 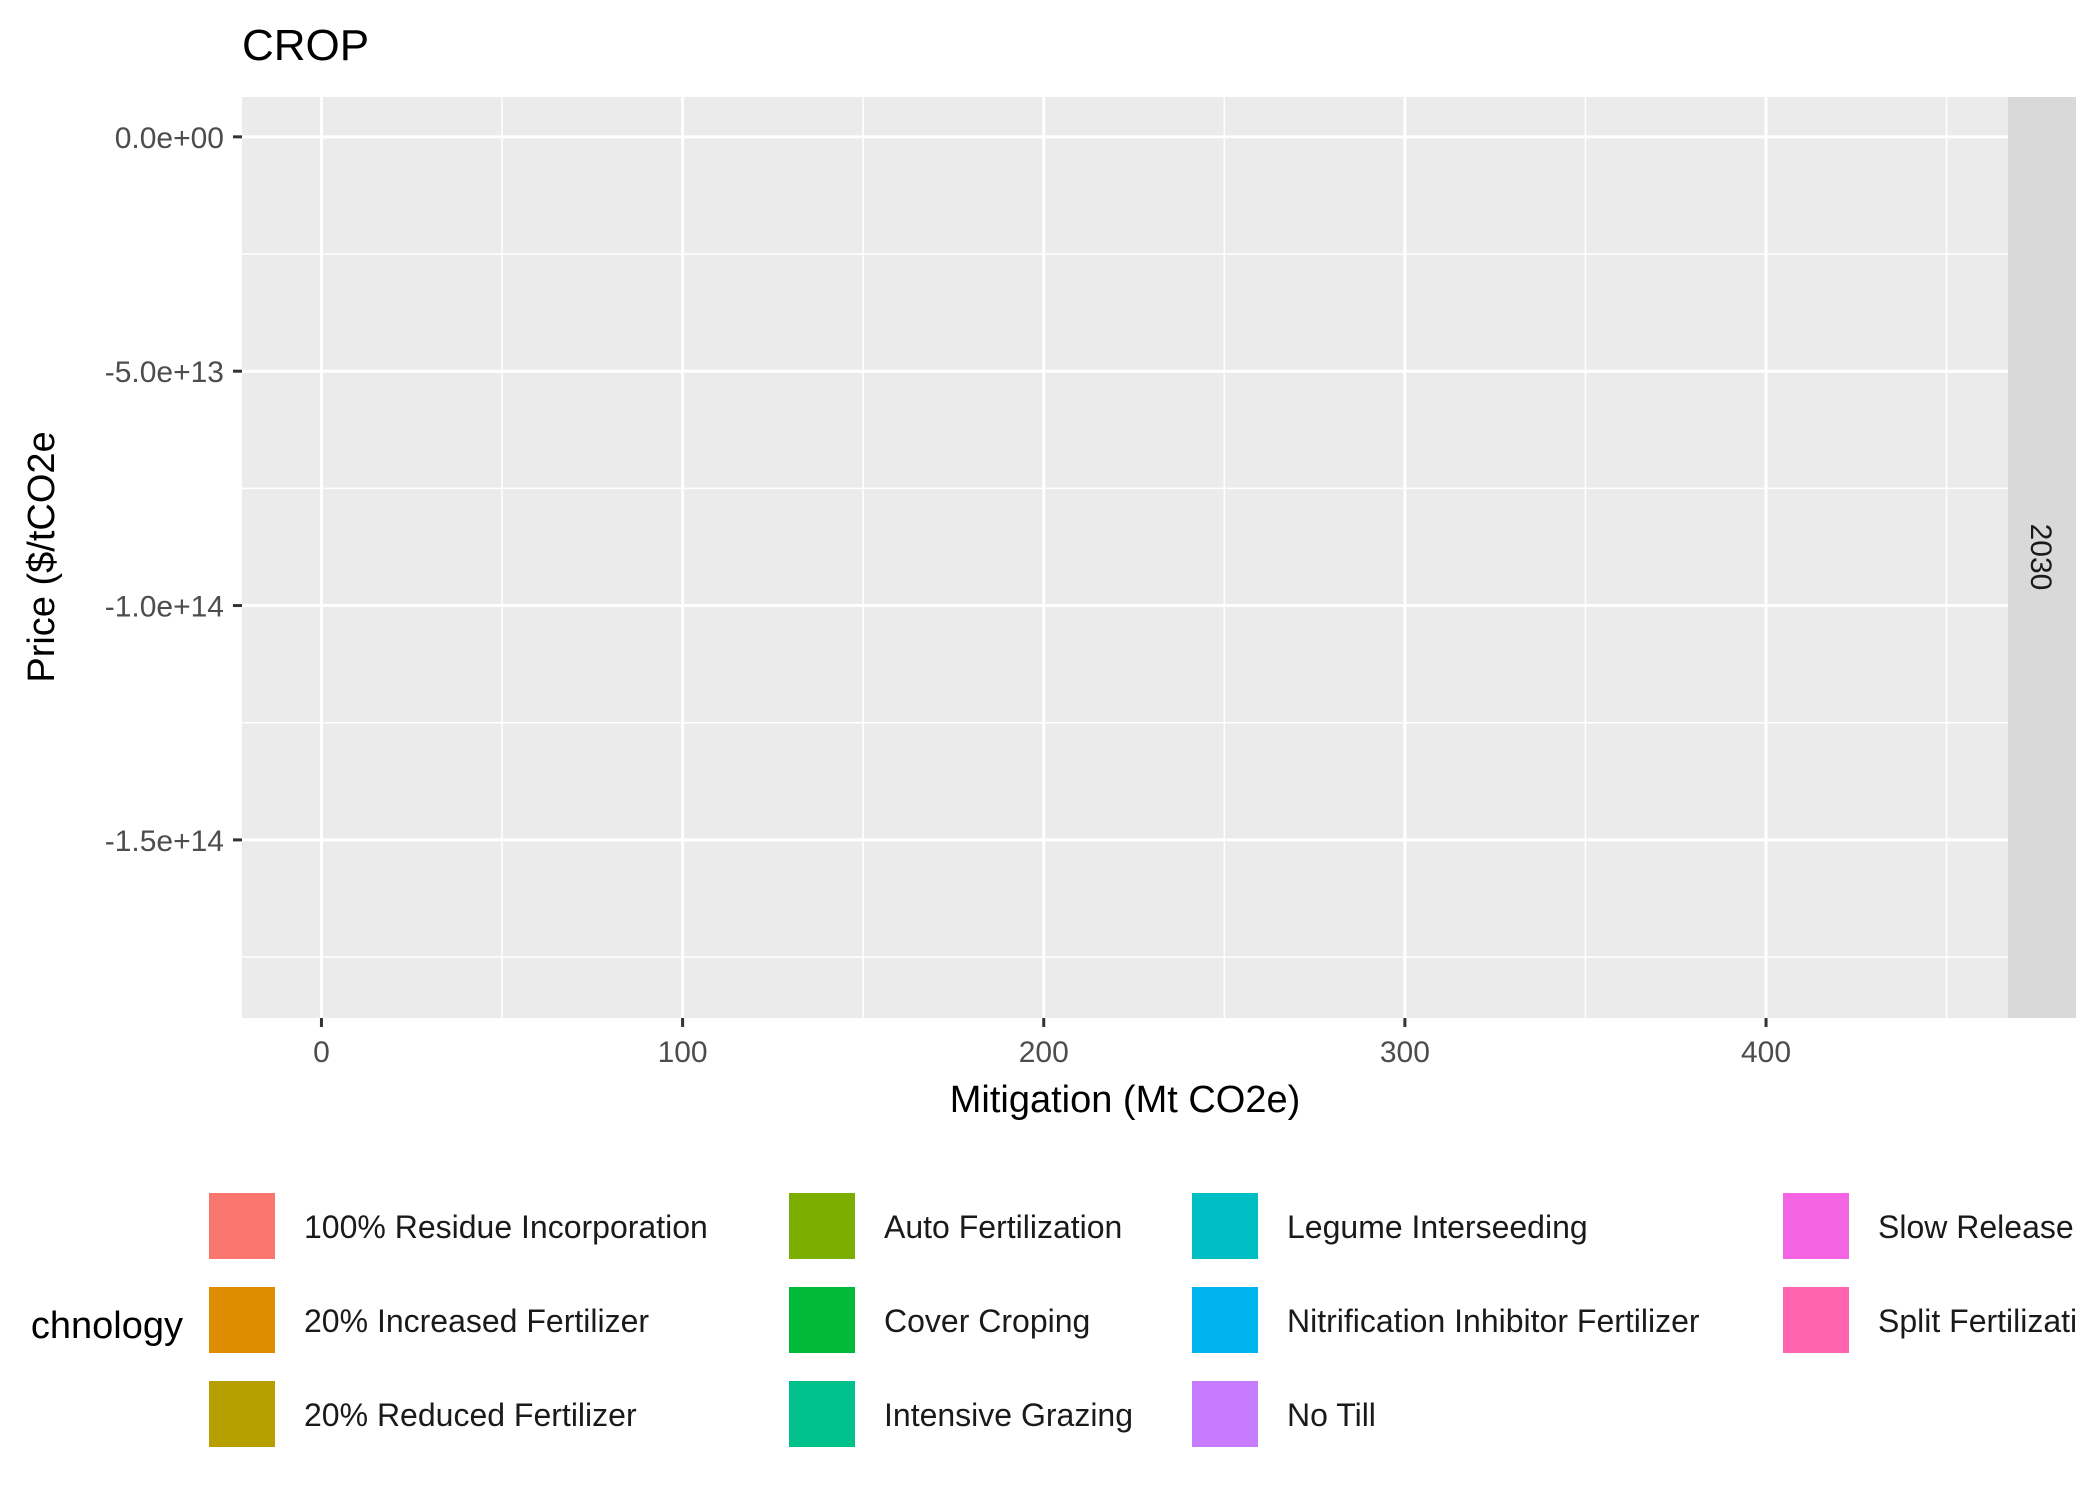 I want to click on legend-label: Split Fertilizati, so click(x=1977, y=1321).